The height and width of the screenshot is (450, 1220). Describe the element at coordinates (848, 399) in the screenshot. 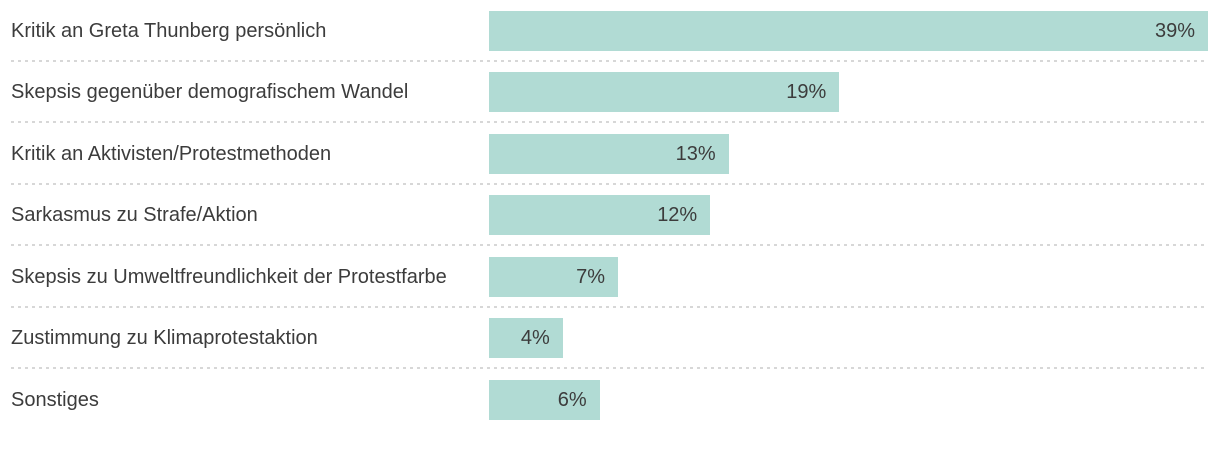

I see `bar-track: 6%` at that location.